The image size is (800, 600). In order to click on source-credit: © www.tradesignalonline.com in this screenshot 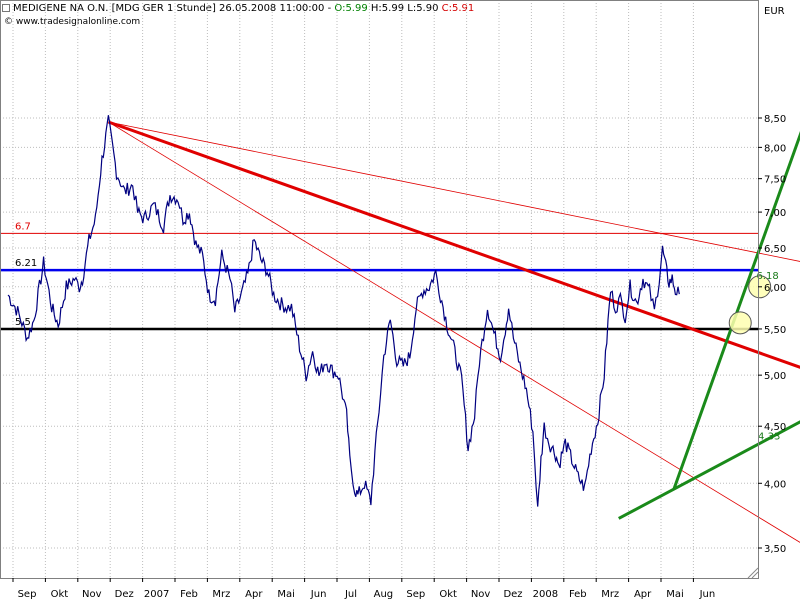, I will do `click(72, 22)`.